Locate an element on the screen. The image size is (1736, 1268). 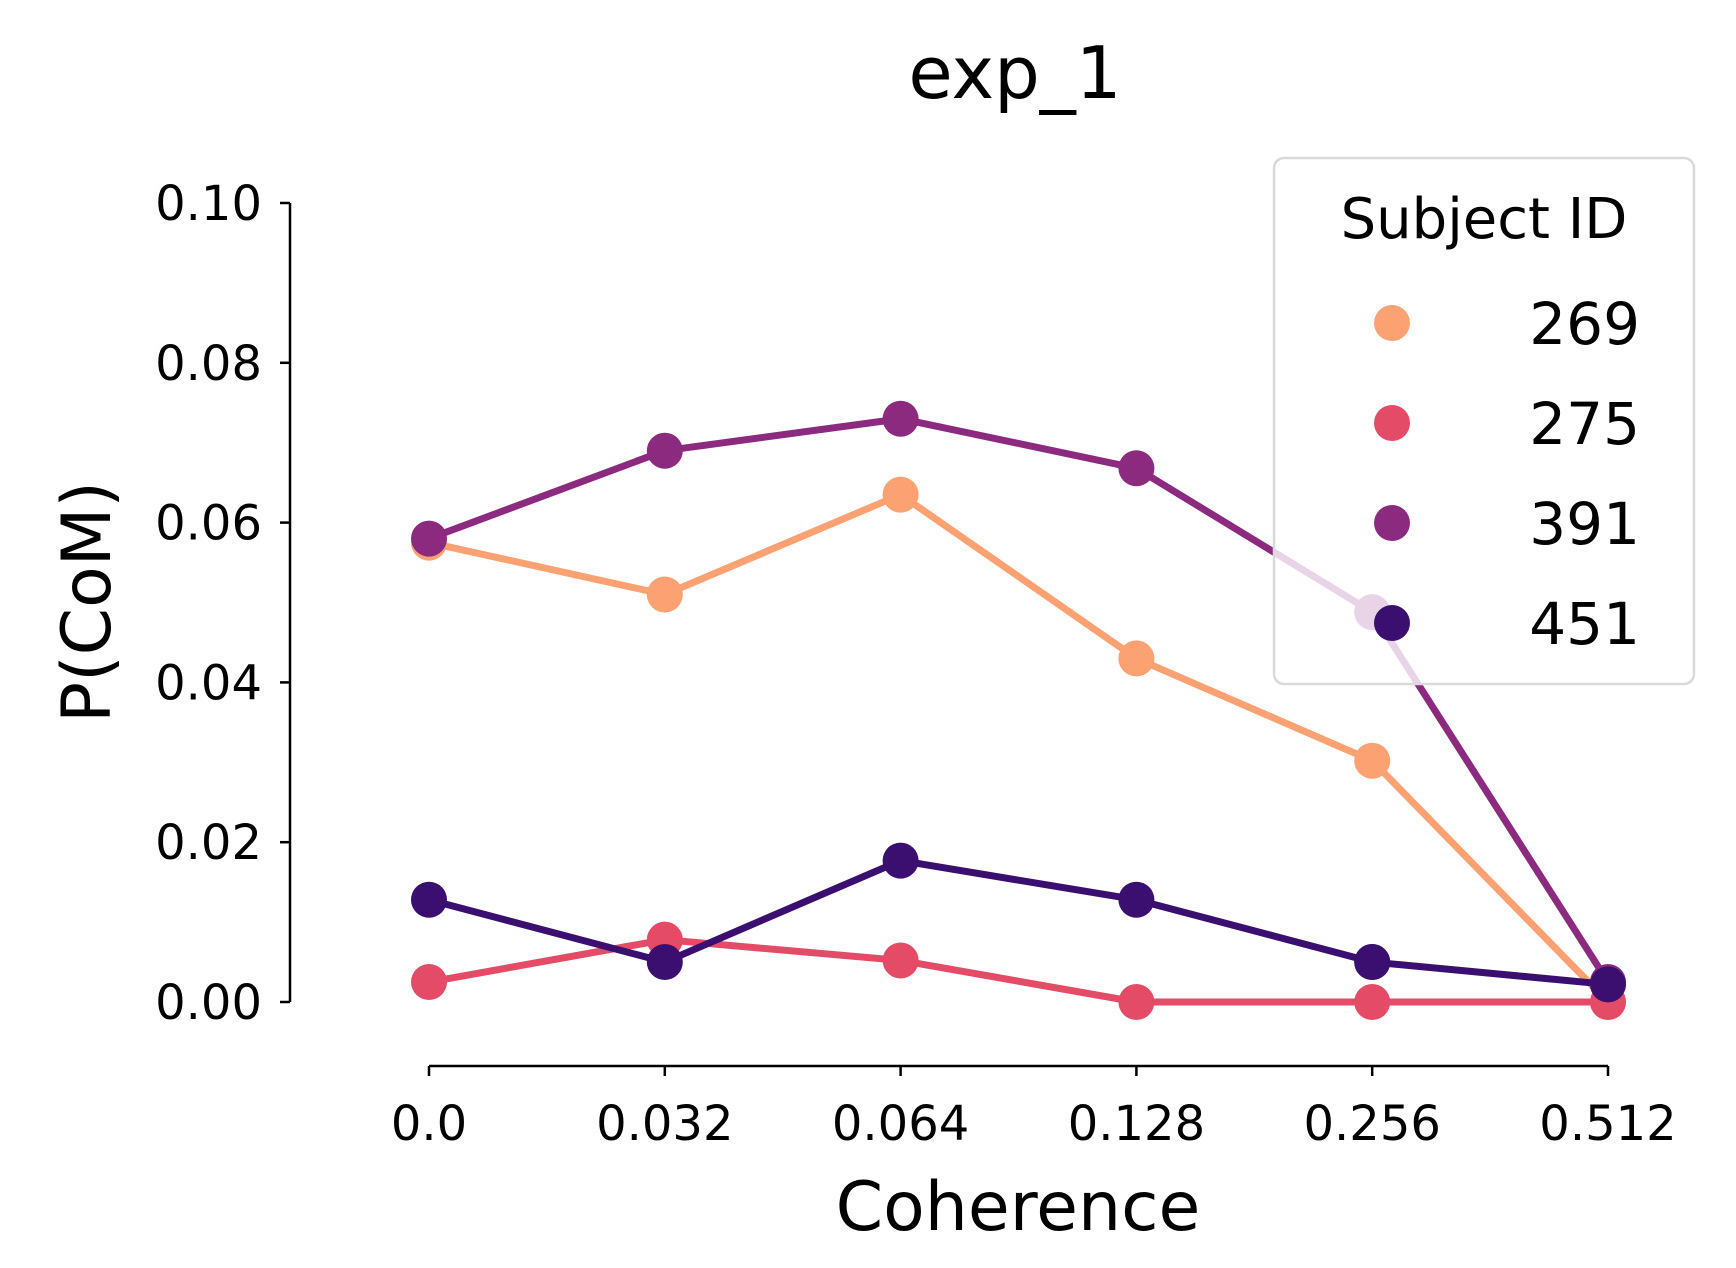
chart-title: exp_1 is located at coordinates (1014, 73).